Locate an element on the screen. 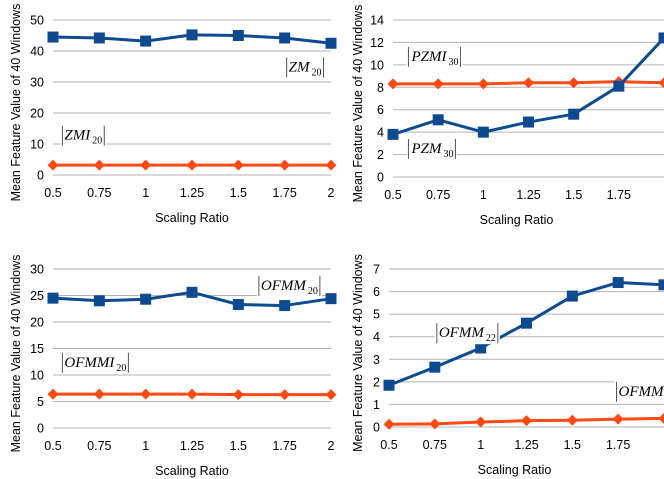 This screenshot has width=664, height=479. series-annotation: OFMMI22 is located at coordinates (639, 391).